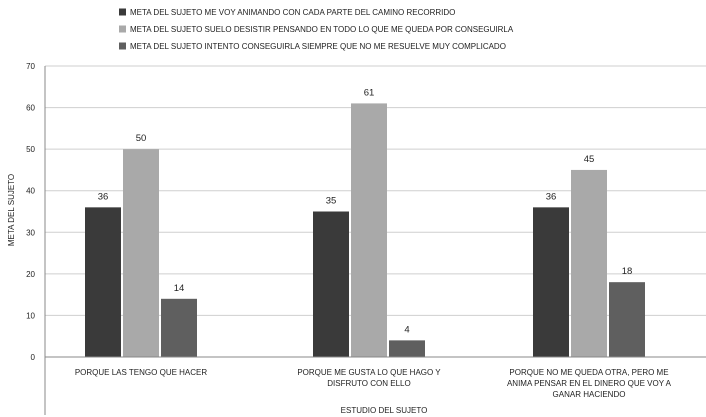 This screenshot has height=417, width=706. Describe the element at coordinates (141, 138) in the screenshot. I see `data-label: 50` at that location.